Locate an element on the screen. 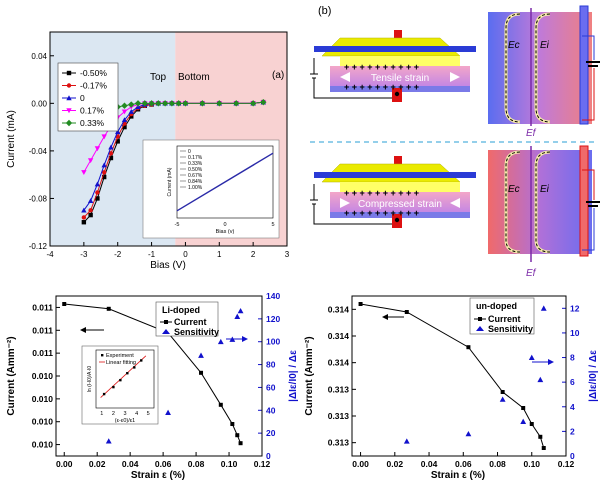  y-tick-label-left: 0.314 is located at coordinates (339, 336).